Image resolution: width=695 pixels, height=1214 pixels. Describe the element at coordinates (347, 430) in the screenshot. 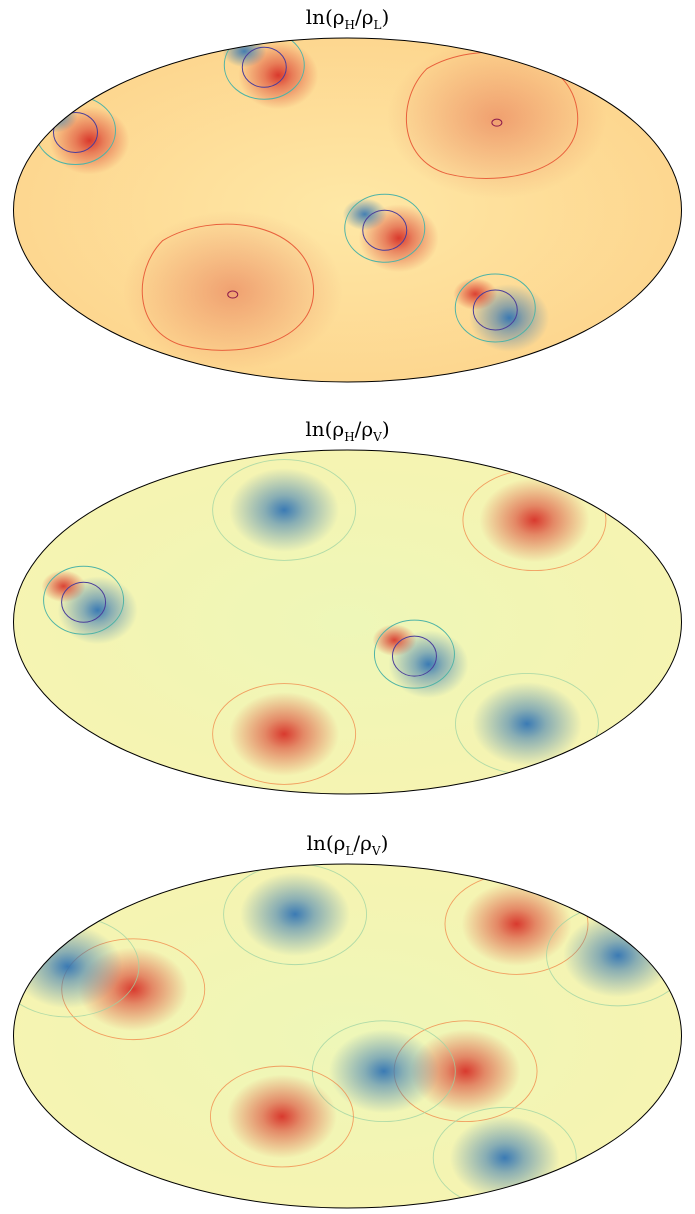

I see `panel-title: ln(ρH/ρV)` at that location.